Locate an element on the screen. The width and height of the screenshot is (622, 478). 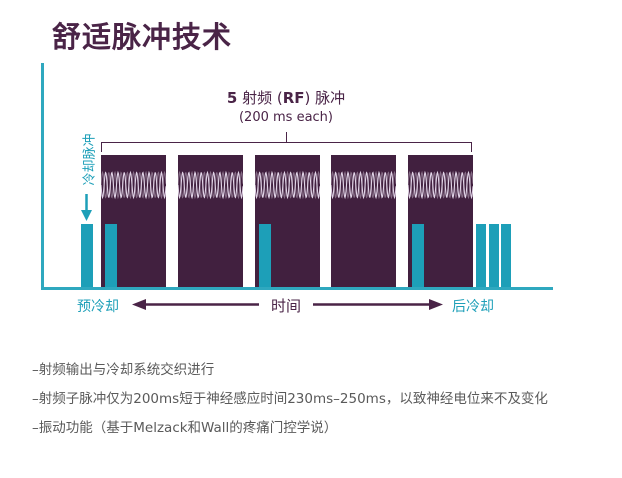
page-title: 舒适脉冲技术 is located at coordinates (142, 37).